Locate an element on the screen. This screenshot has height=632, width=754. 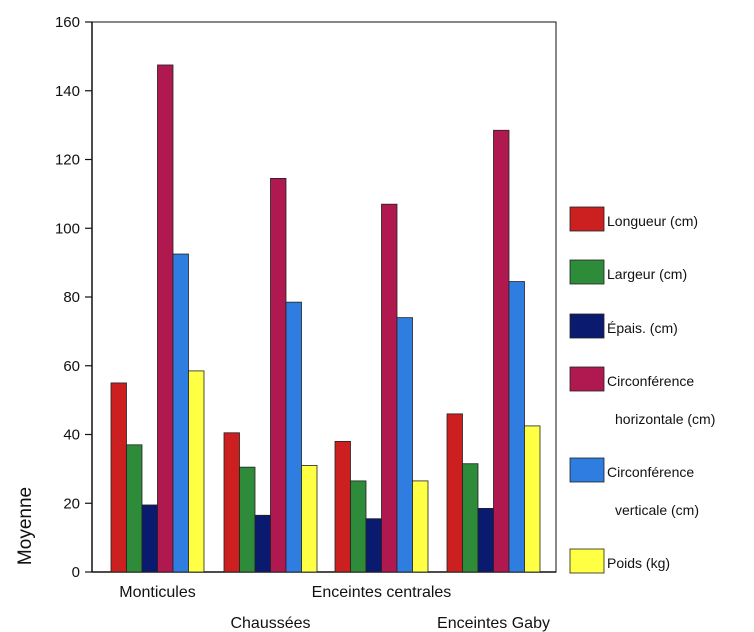
y-tick-label: 160 is located at coordinates (67, 22).